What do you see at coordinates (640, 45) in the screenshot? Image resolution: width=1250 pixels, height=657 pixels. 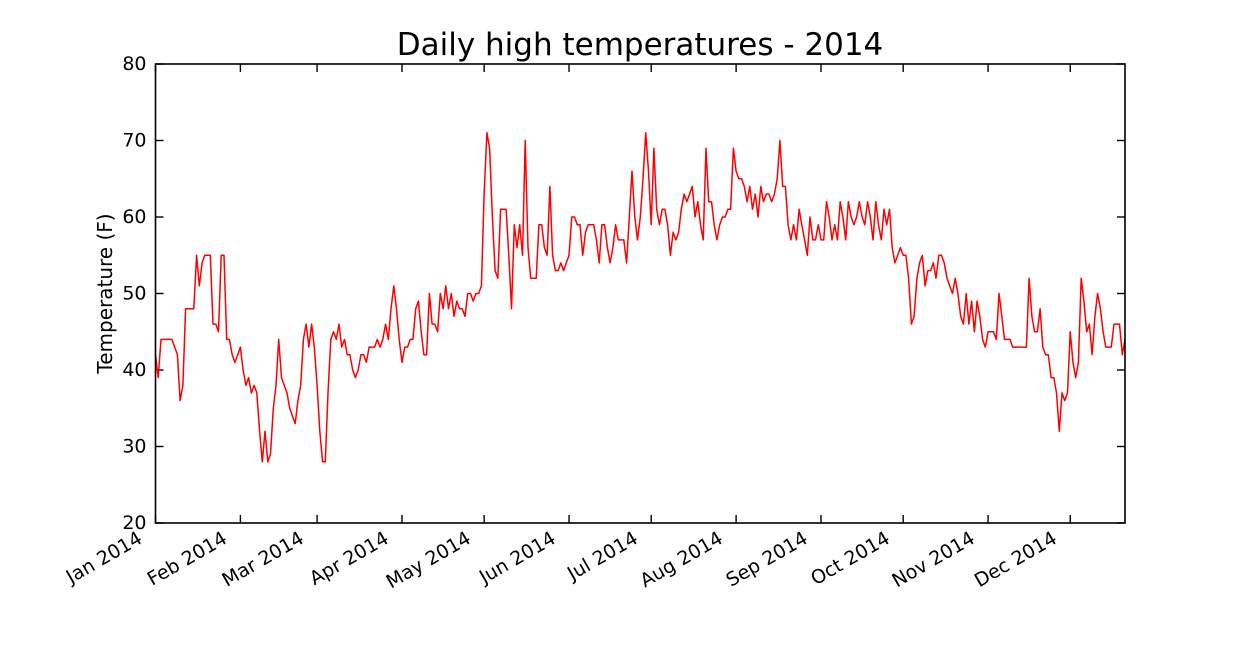 I see `chart-title: Daily high temperatures - 2014` at bounding box center [640, 45].